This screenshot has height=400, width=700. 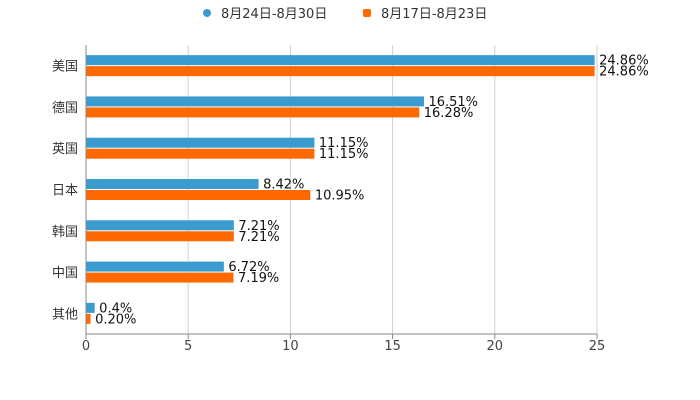 What do you see at coordinates (115, 308) in the screenshot?
I see `value-label-0-6: 0.4%` at bounding box center [115, 308].